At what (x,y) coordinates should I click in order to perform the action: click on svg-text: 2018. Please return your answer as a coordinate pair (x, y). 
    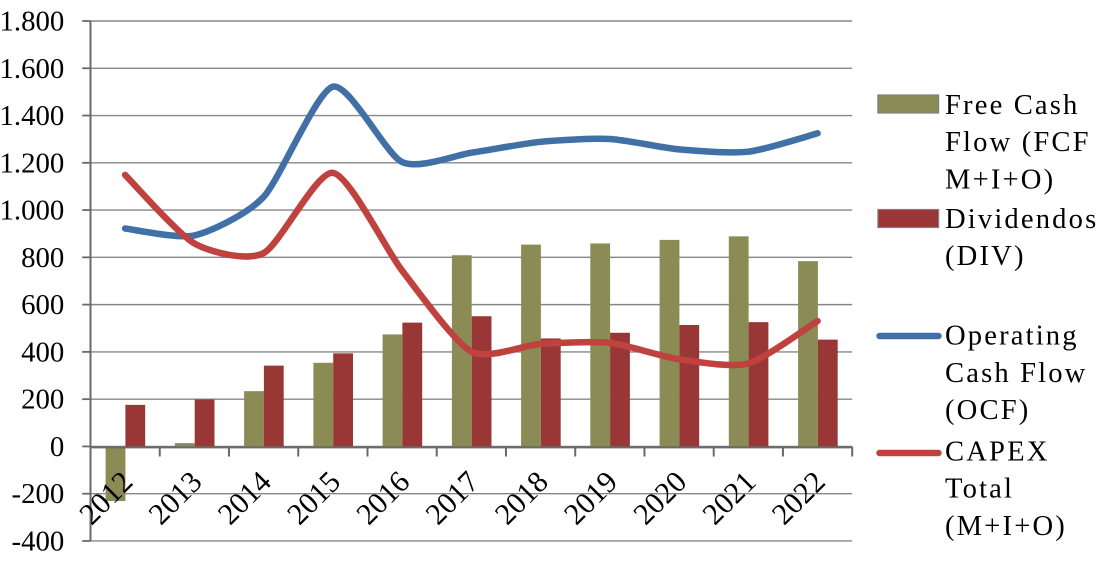
    Looking at the image, I should click on (521, 498).